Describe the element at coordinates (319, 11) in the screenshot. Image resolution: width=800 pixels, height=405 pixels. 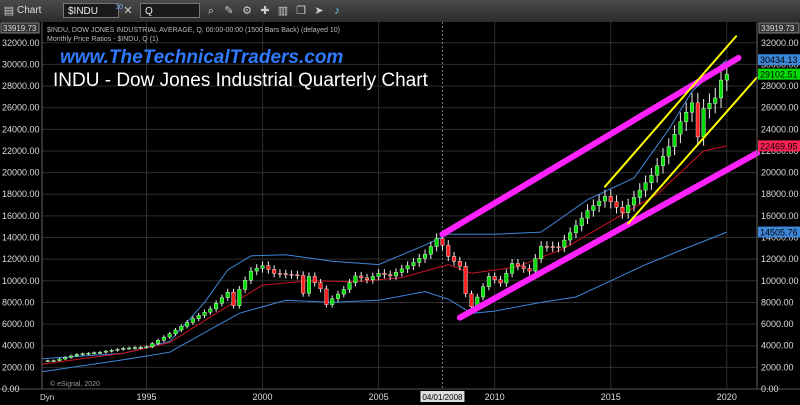
I see `cursor-icon: ➤` at that location.